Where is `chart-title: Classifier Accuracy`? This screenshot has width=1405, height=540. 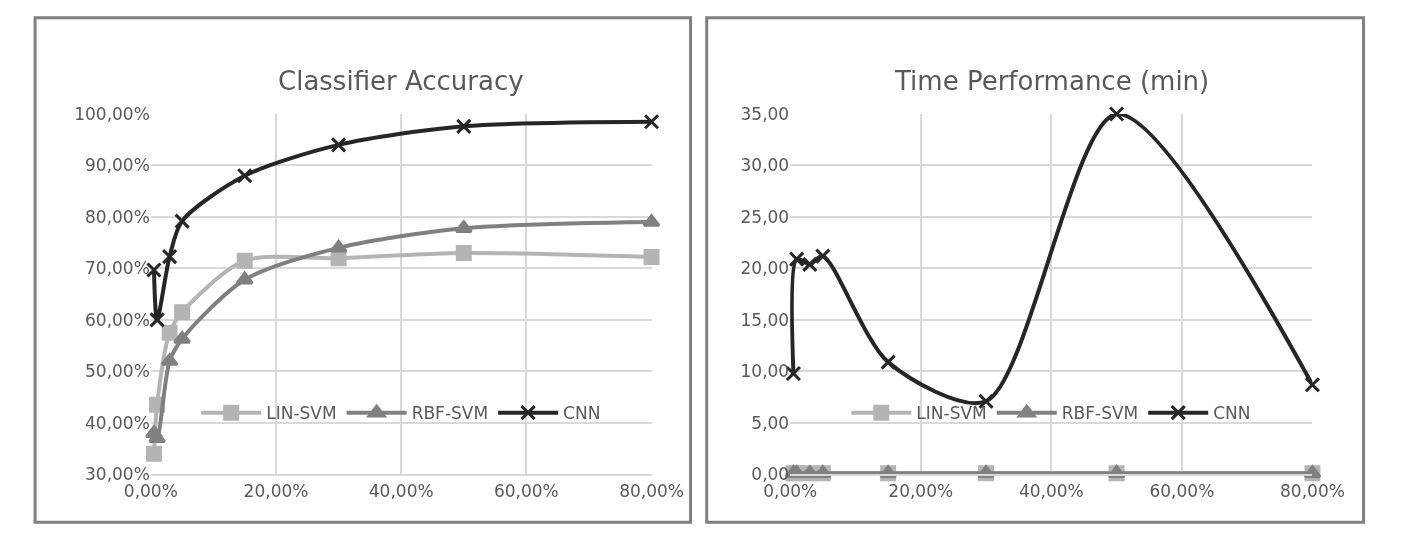
chart-title: Classifier Accuracy is located at coordinates (401, 81).